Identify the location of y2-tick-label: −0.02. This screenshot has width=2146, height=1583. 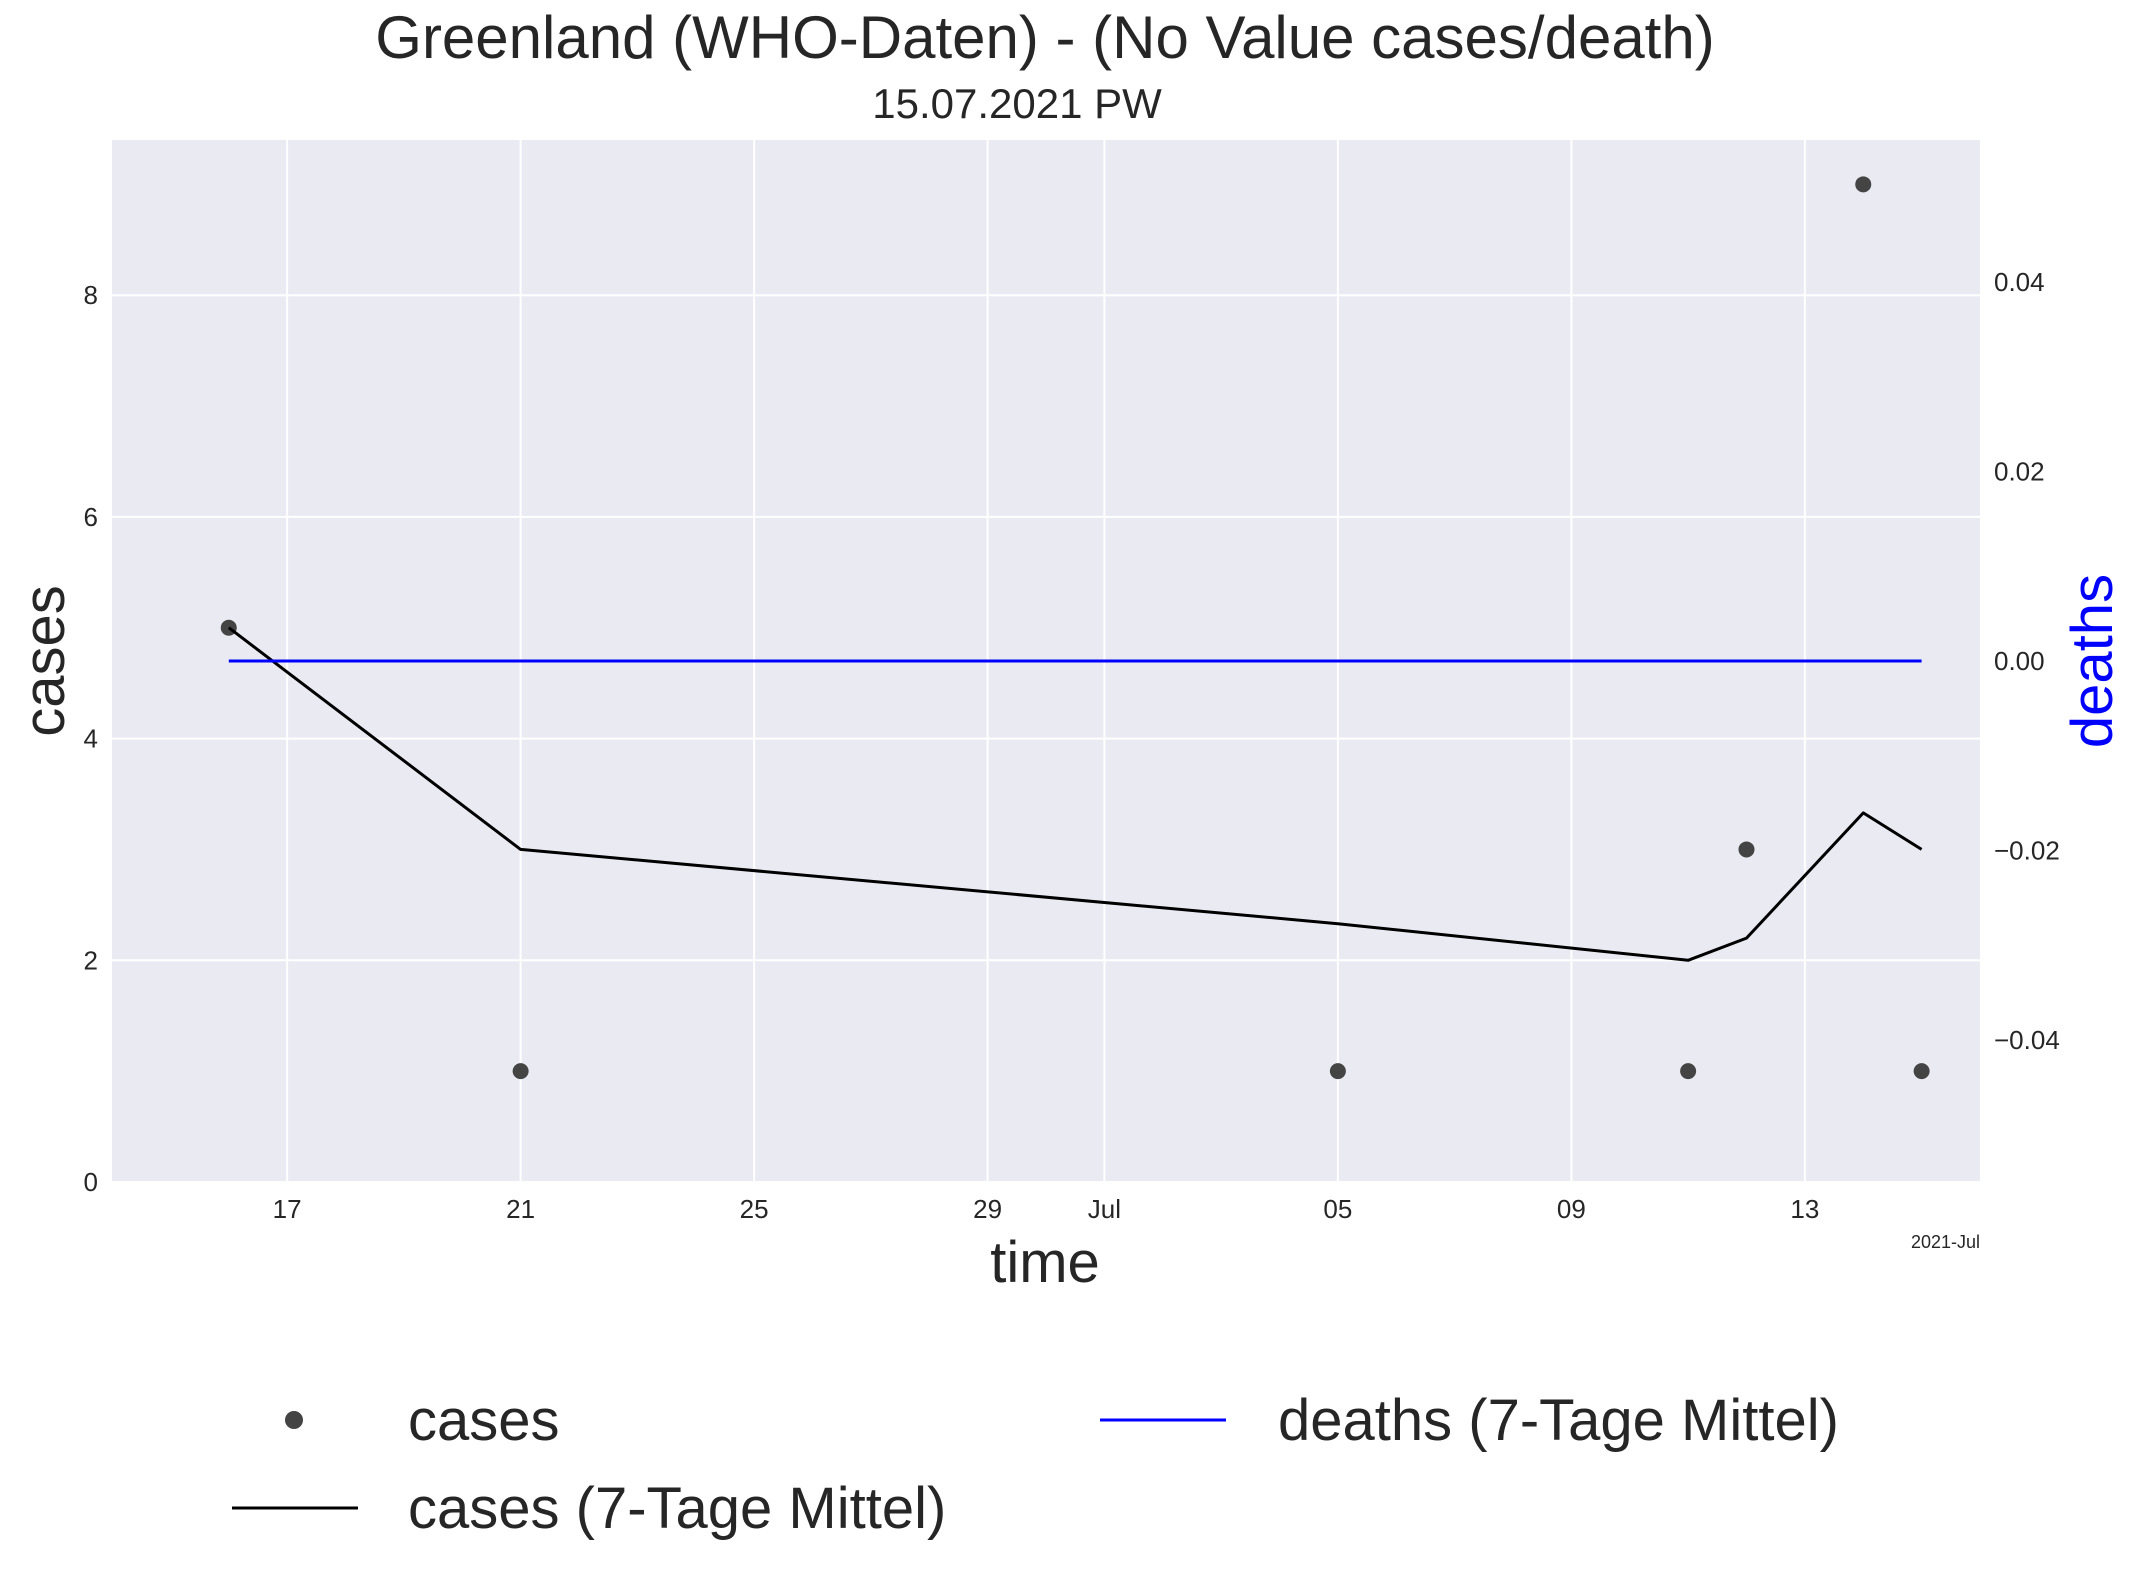
(2027, 850).